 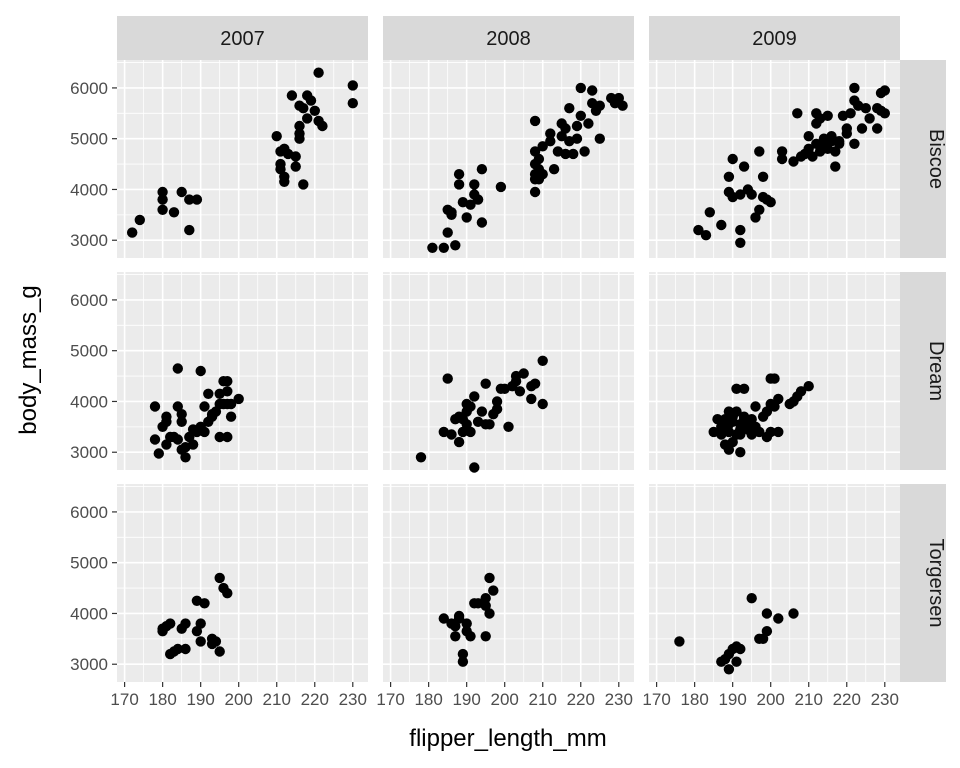 What do you see at coordinates (242, 371) in the screenshot?
I see `panel-dream-2007` at bounding box center [242, 371].